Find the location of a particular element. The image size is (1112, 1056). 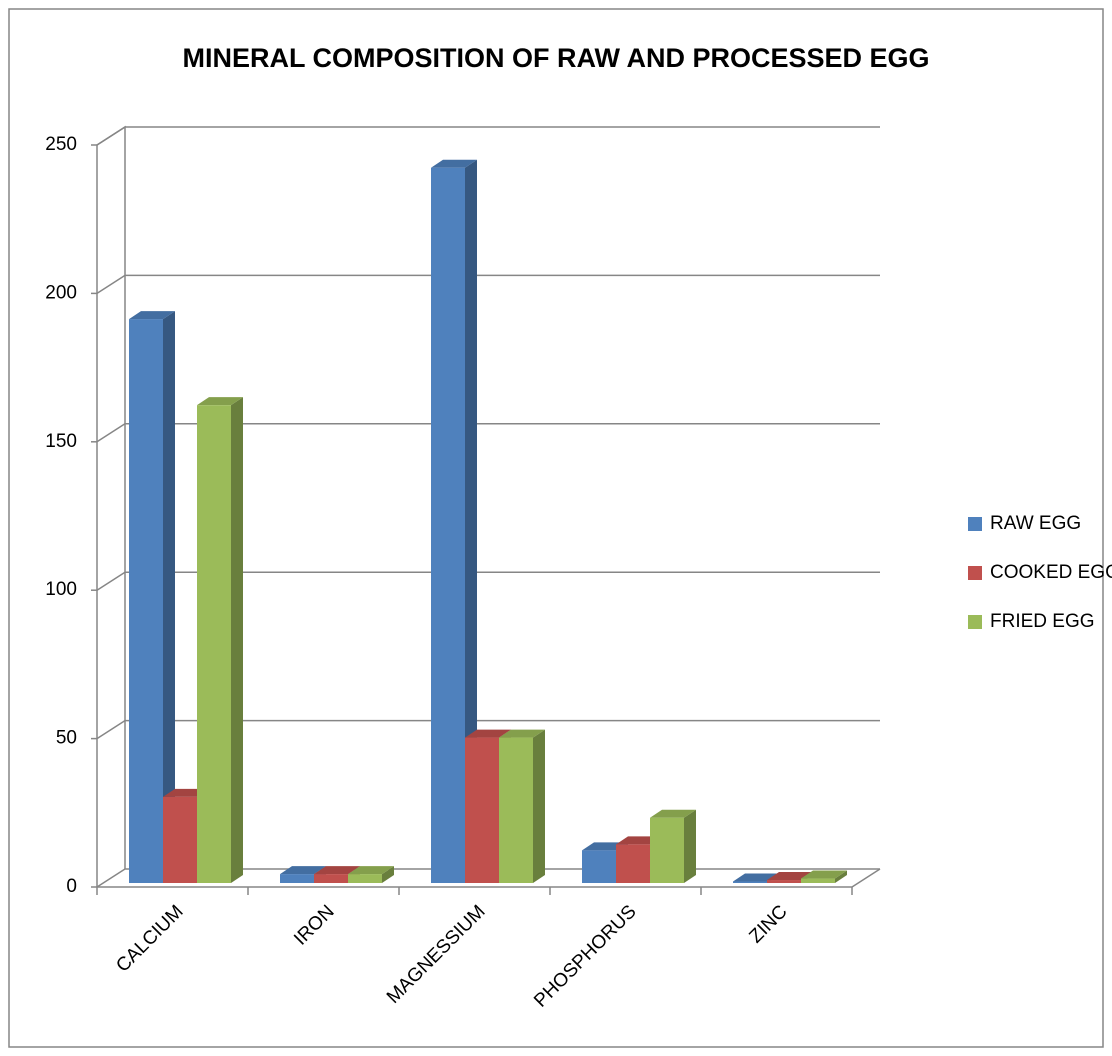

y-tick-label: 200 is located at coordinates (61, 292).